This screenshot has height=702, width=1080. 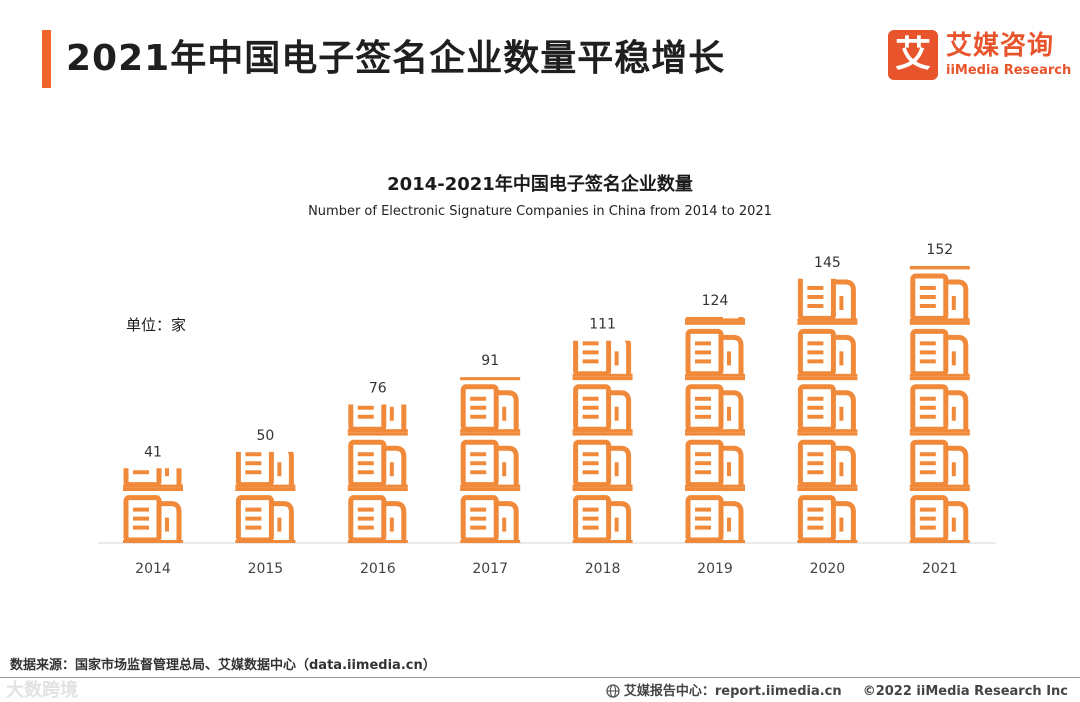 I want to click on bar-2020, so click(x=827, y=410).